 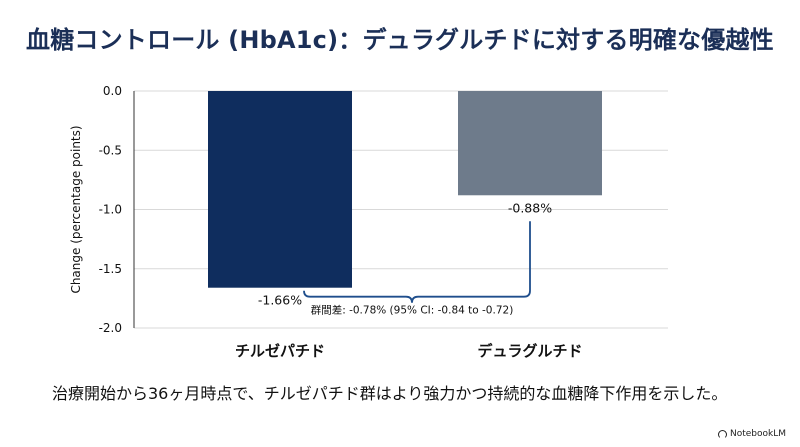 What do you see at coordinates (76, 209) in the screenshot?
I see `y-axis-label: Change (percentage points)` at bounding box center [76, 209].